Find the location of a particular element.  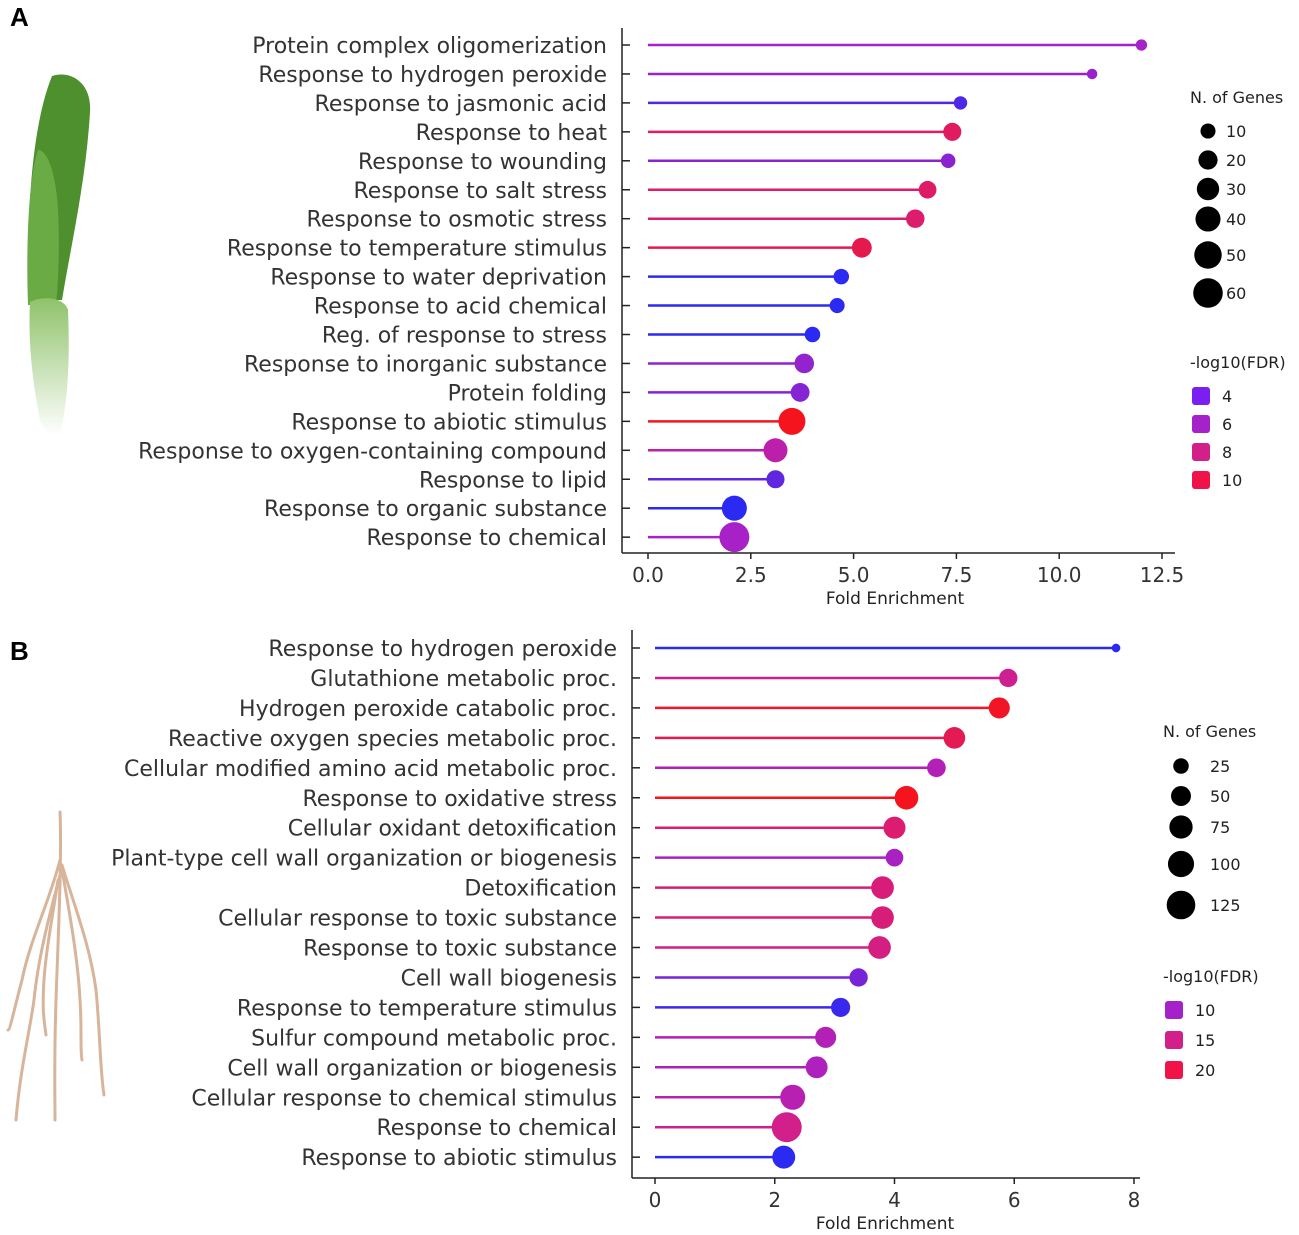

term-label: Response to water deprivation is located at coordinates (438, 278).